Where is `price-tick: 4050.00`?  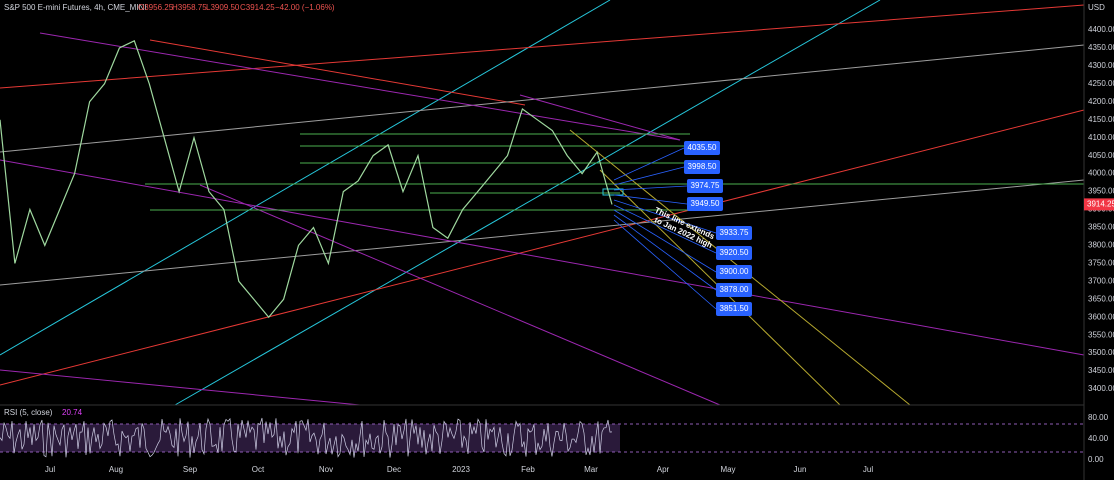
price-tick: 4050.00 is located at coordinates (1101, 155).